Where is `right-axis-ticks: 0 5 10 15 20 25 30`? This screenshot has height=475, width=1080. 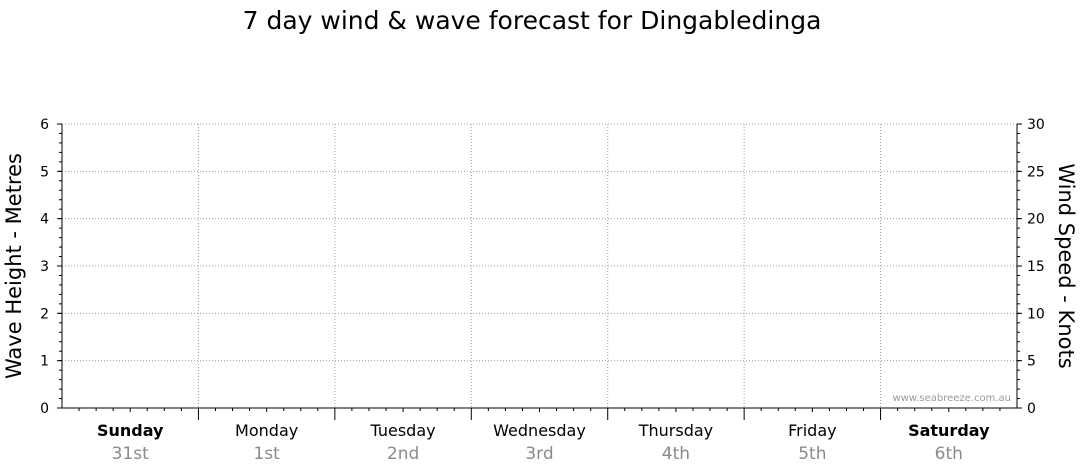
right-axis-ticks: 0 5 10 15 20 25 30 is located at coordinates (1031, 267).